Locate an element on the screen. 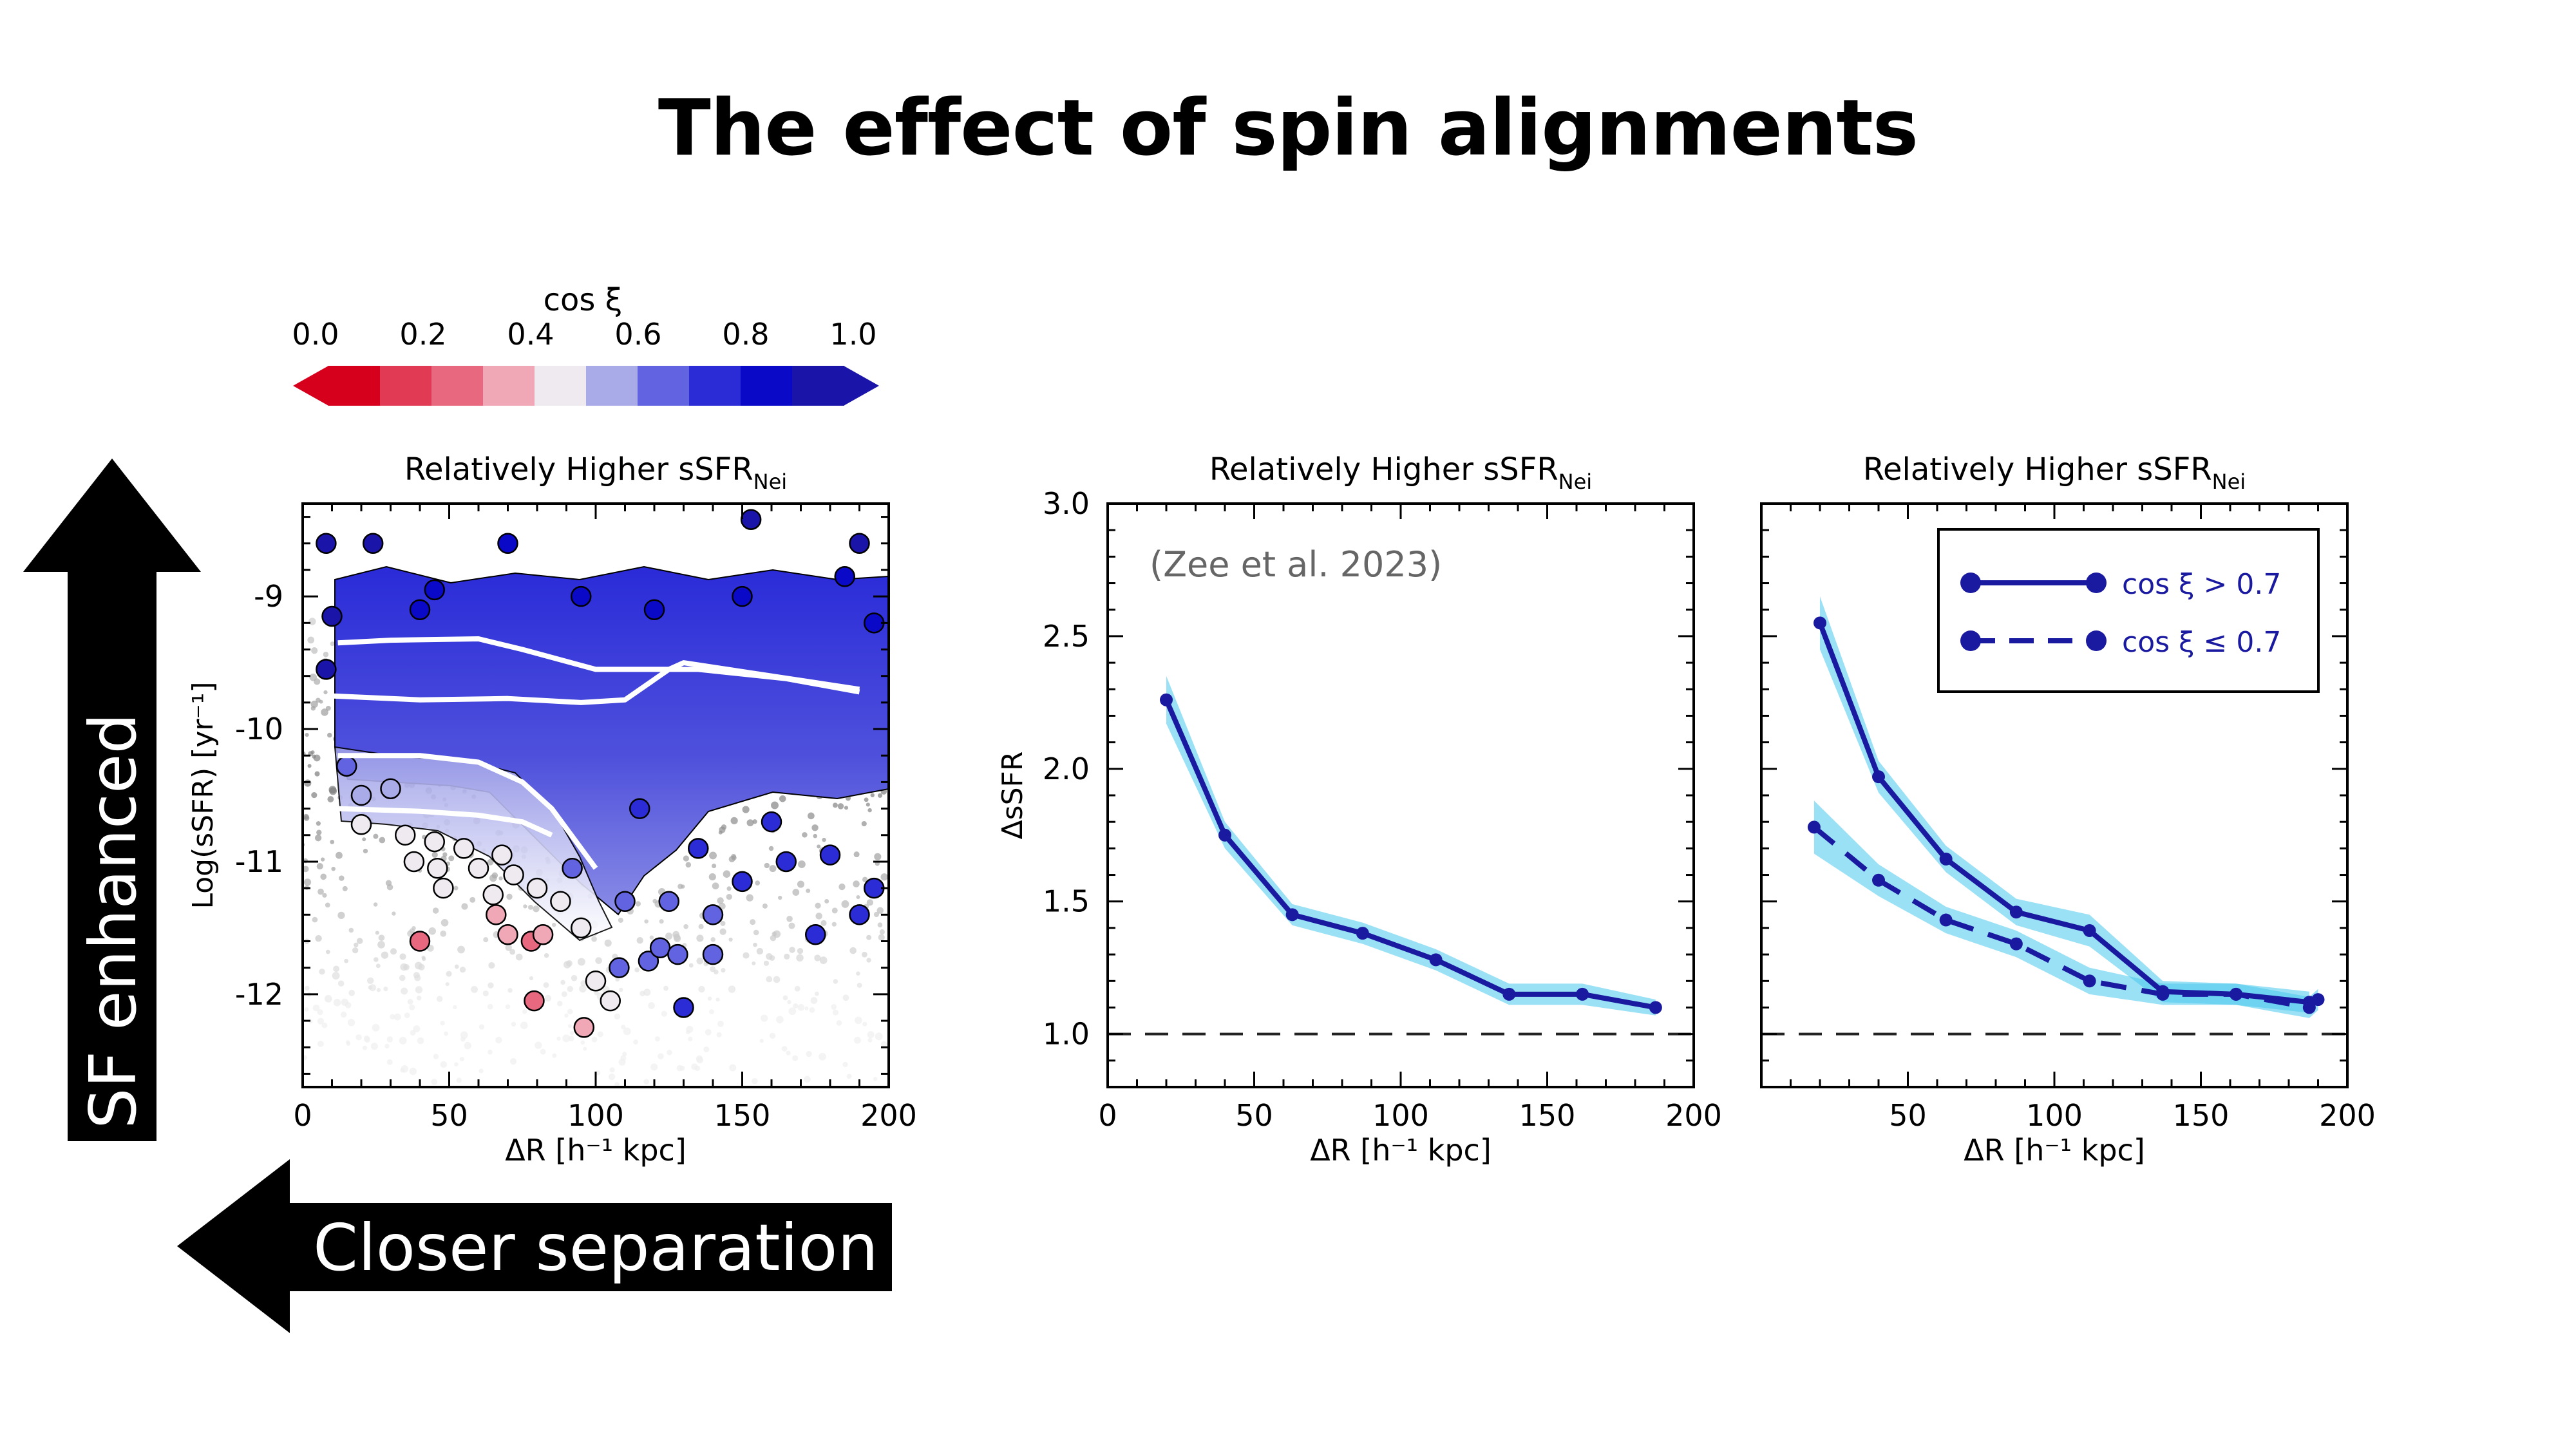 This screenshot has height=1449, width=2576. series-point is located at coordinates (2016, 944).